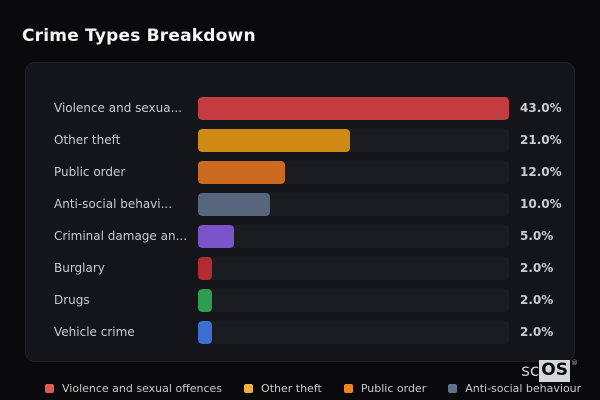 Image resolution: width=600 pixels, height=400 pixels. I want to click on category-label: Other theft, so click(87, 140).